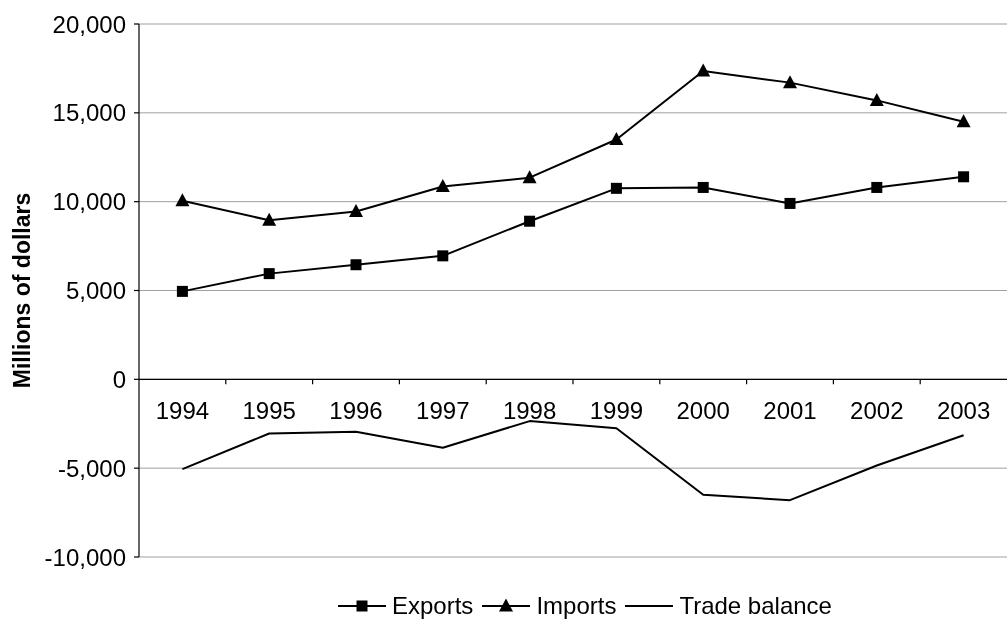 The height and width of the screenshot is (624, 1007). Describe the element at coordinates (790, 411) in the screenshot. I see `x-tick-label: 2001` at that location.